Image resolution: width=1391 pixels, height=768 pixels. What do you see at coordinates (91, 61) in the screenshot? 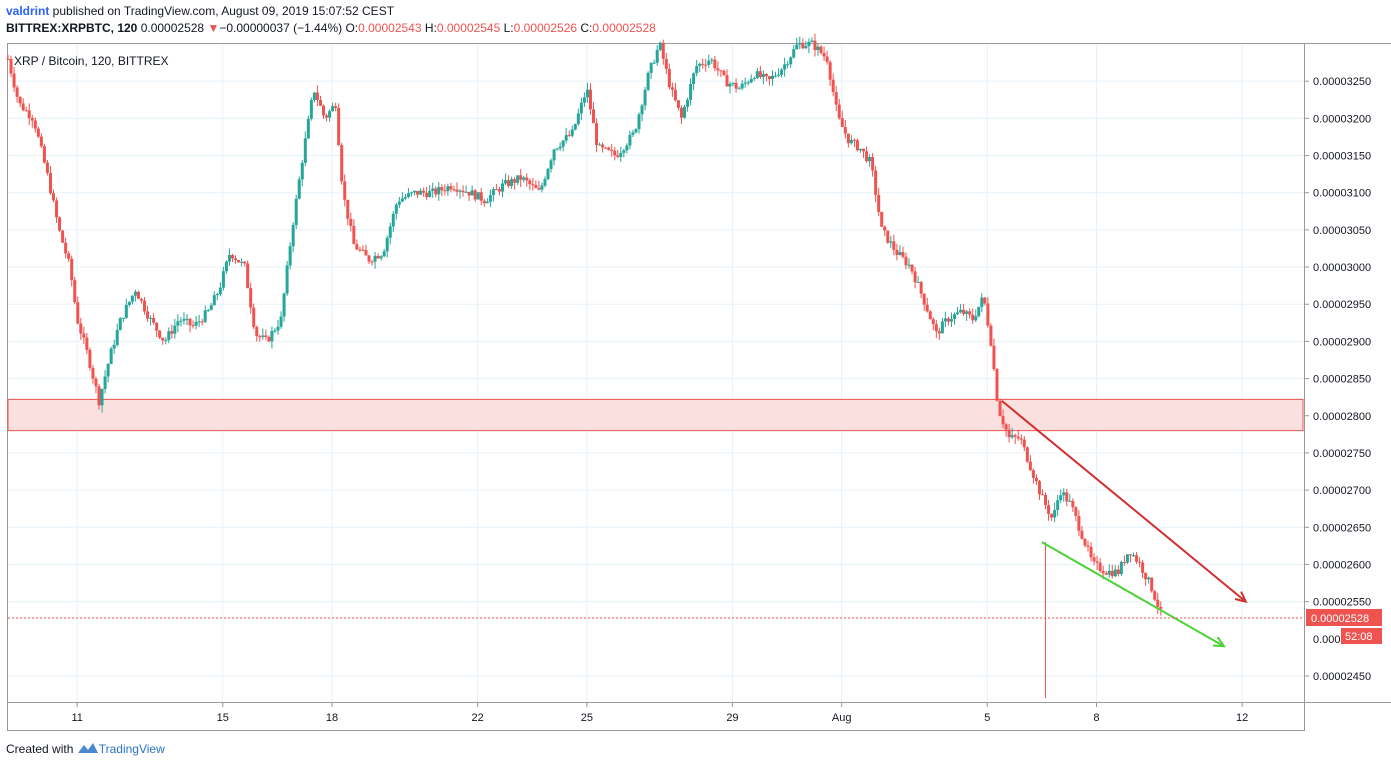
I see `chart-legend: XRP / Bitcoin, 120, BITTREX` at bounding box center [91, 61].